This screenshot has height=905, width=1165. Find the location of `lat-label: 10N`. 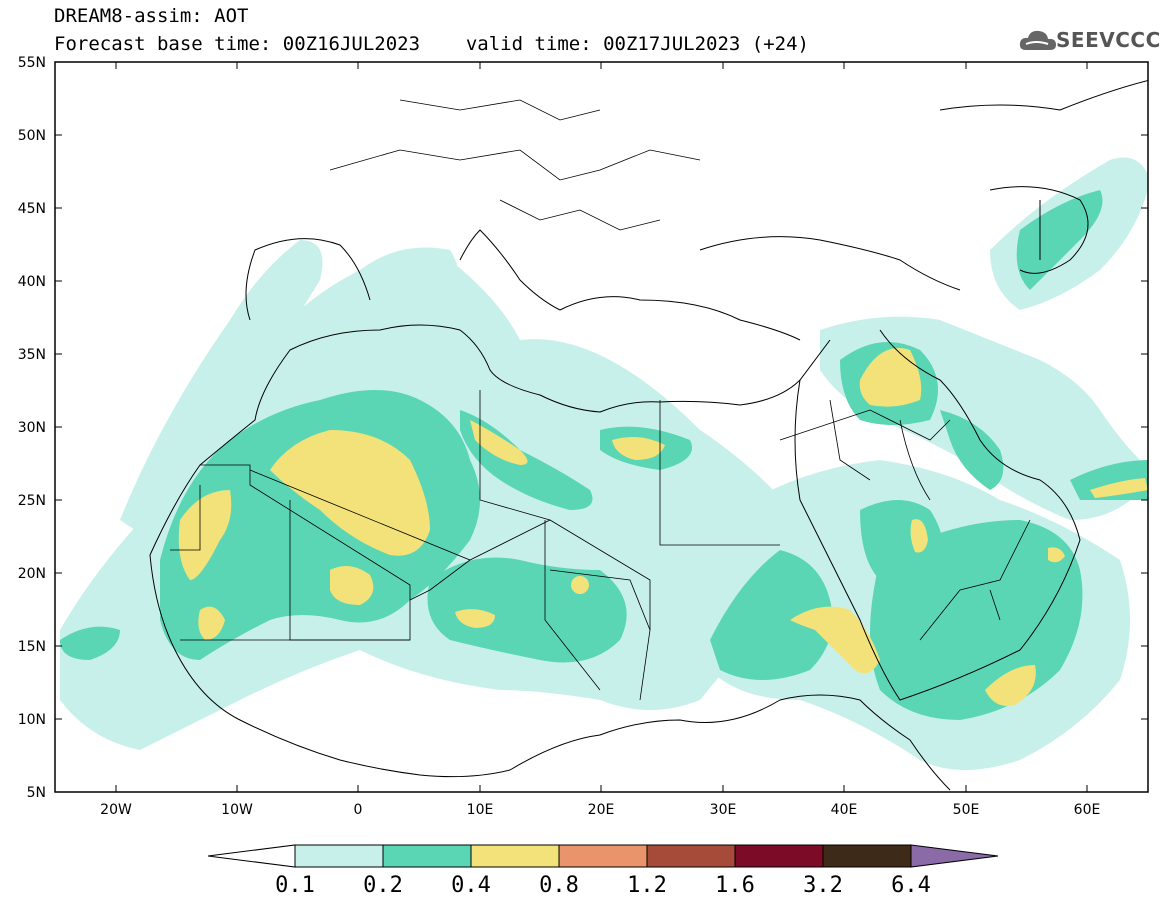

lat-label: 10N is located at coordinates (32, 720).